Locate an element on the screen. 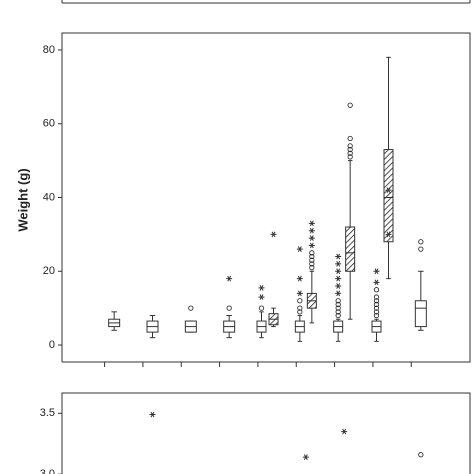 Image resolution: width=474 pixels, height=474 pixels. y-tick-label: 60 is located at coordinates (49, 124).